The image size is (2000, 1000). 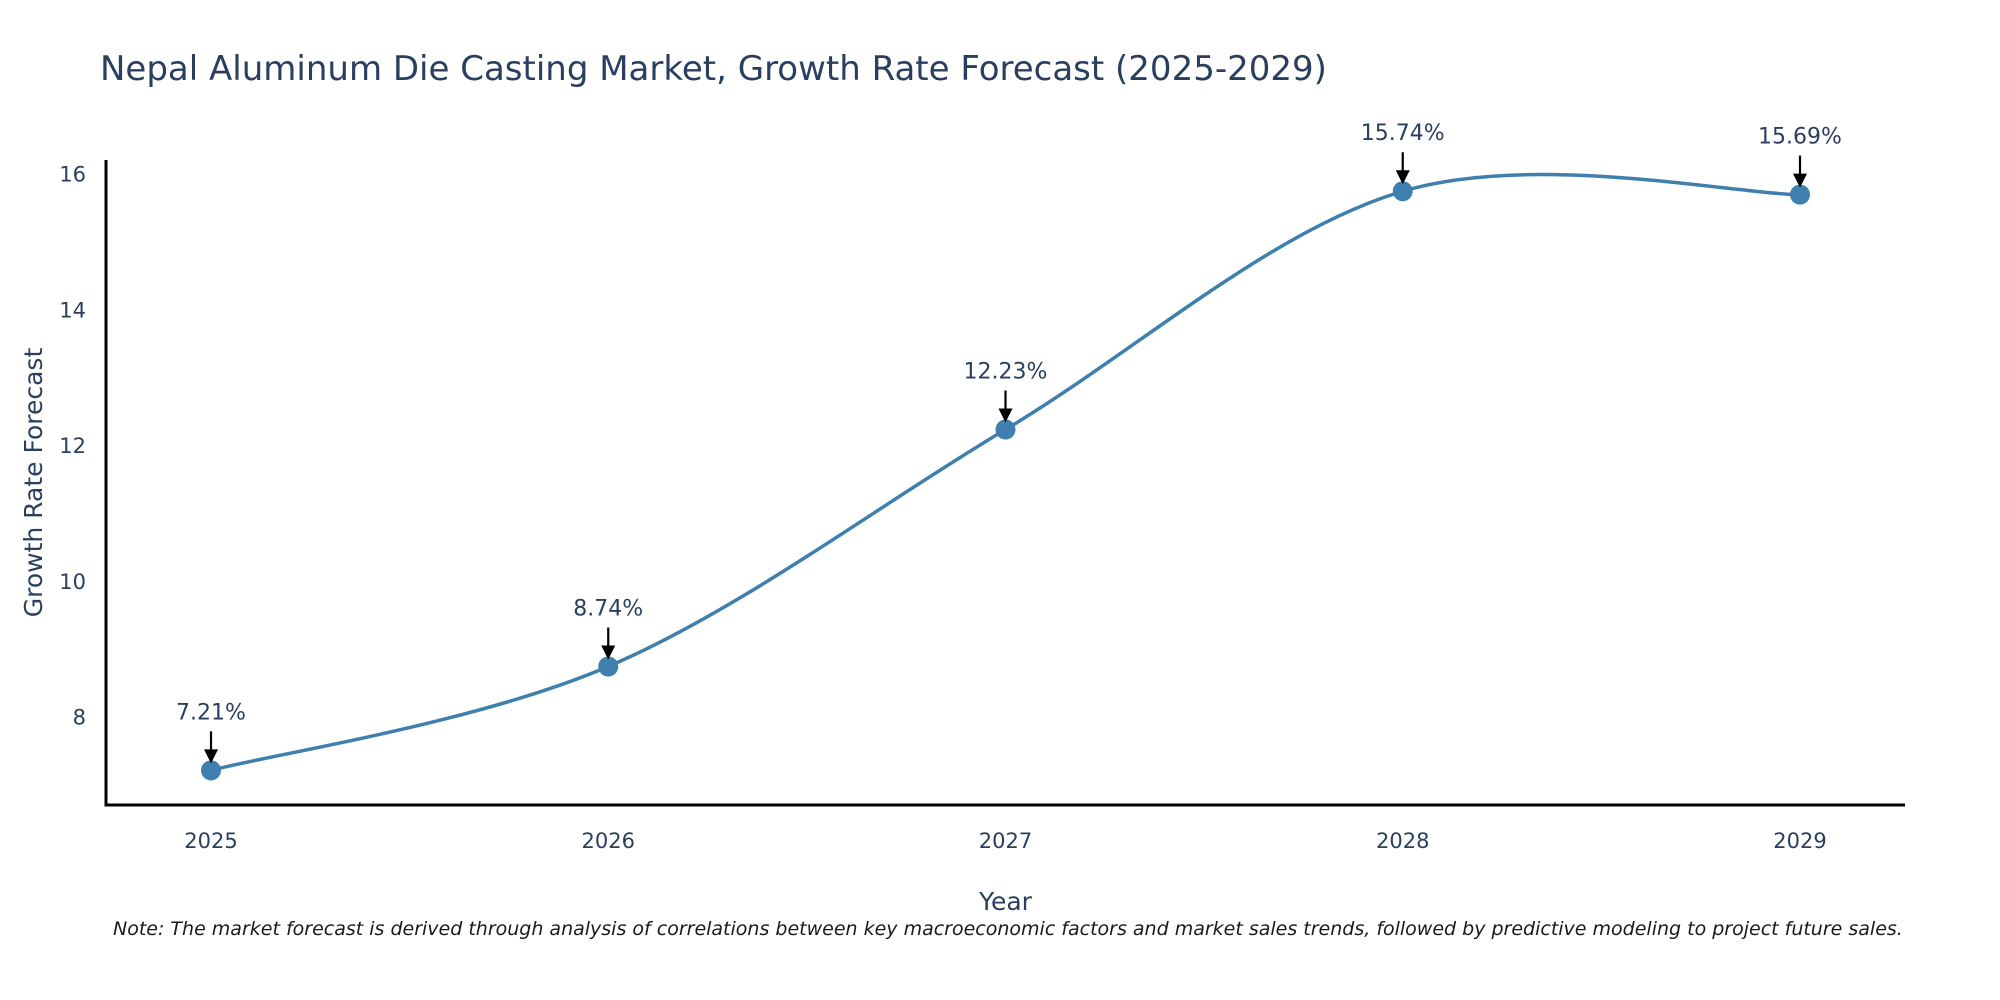 What do you see at coordinates (608, 841) in the screenshot?
I see `x-tick-label: 2026` at bounding box center [608, 841].